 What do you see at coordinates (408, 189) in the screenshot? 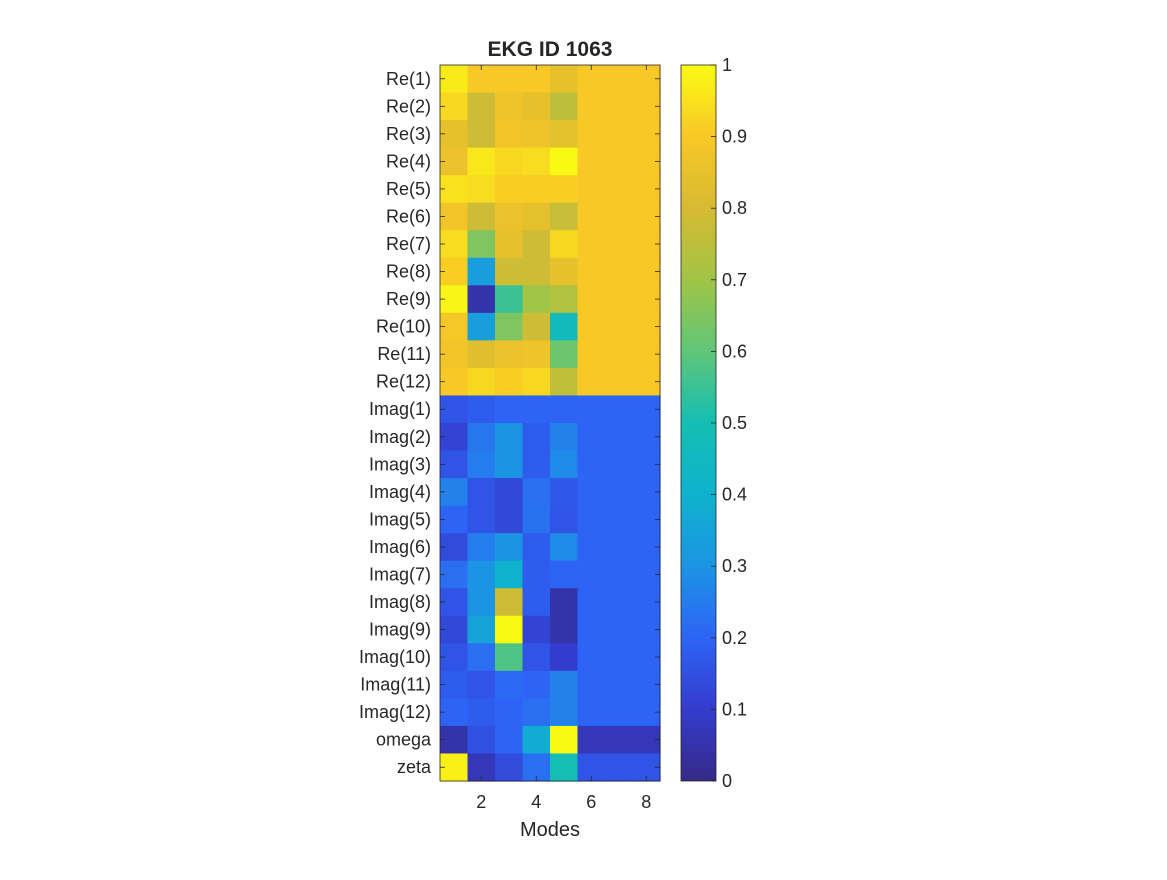
I see `row-label: Re(5)` at bounding box center [408, 189].